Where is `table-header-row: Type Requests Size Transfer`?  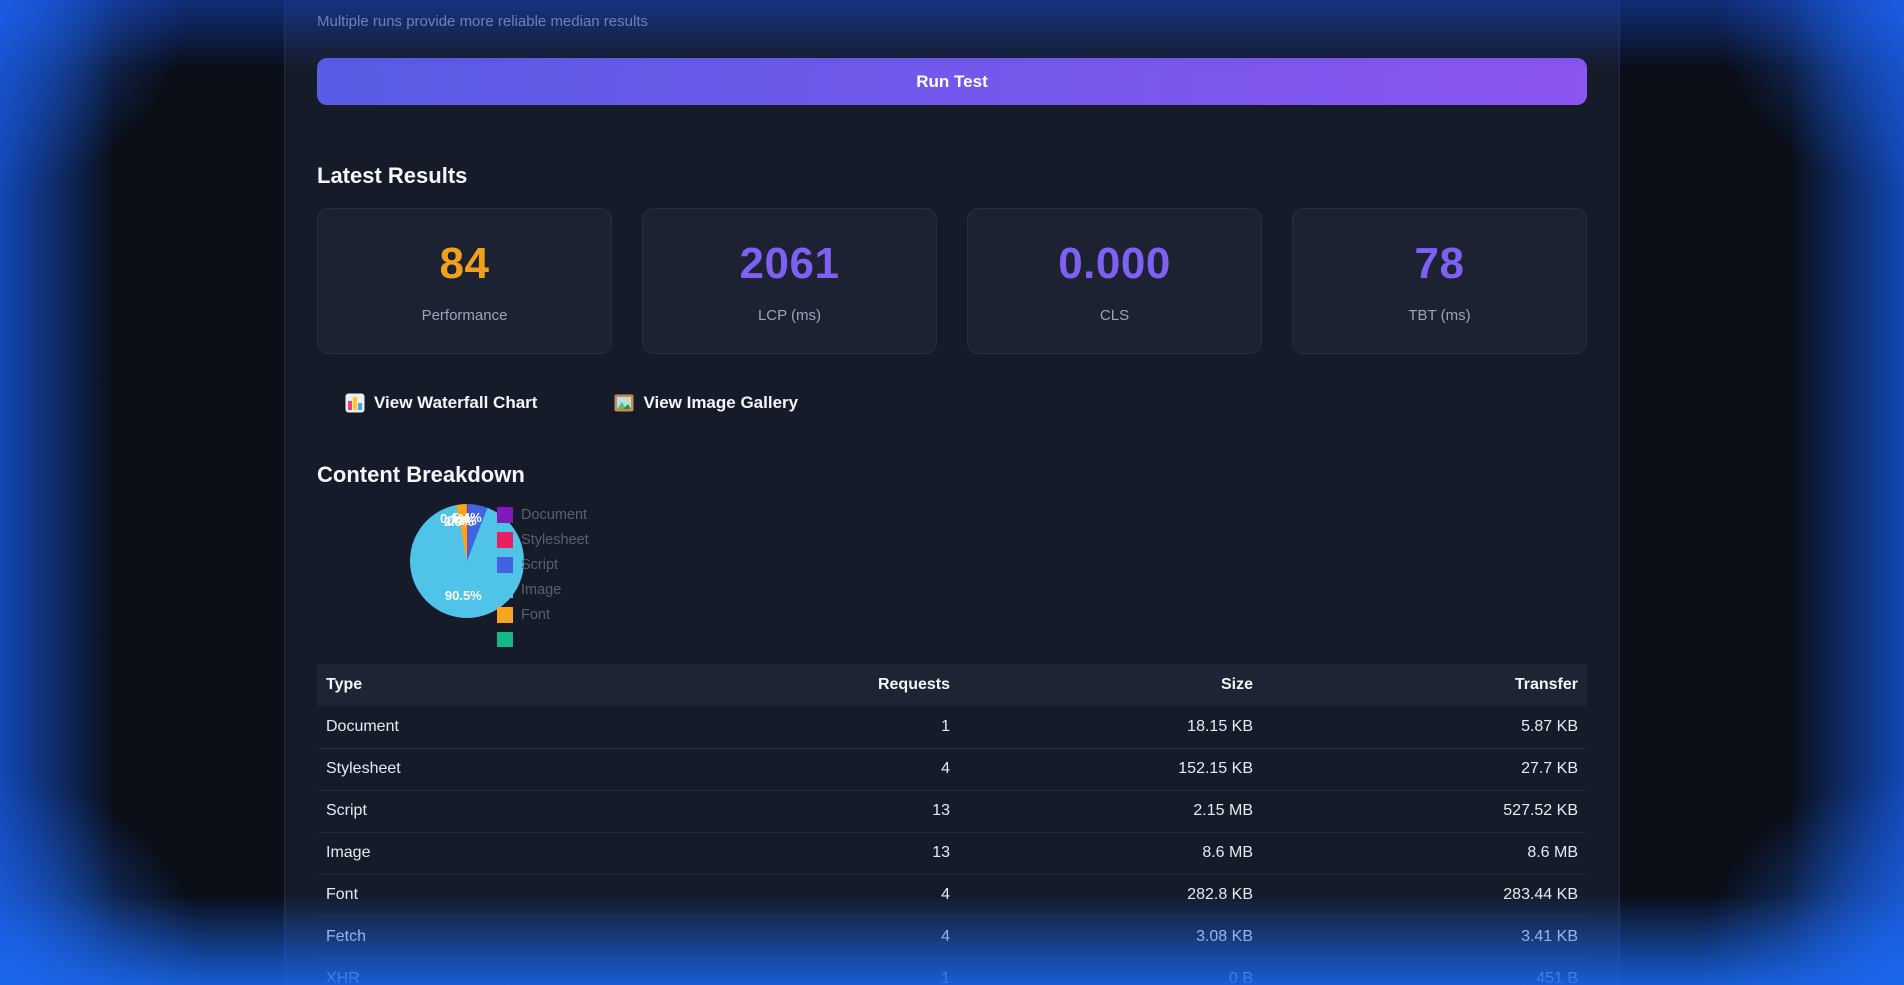
table-header-row: Type Requests Size Transfer is located at coordinates (952, 685).